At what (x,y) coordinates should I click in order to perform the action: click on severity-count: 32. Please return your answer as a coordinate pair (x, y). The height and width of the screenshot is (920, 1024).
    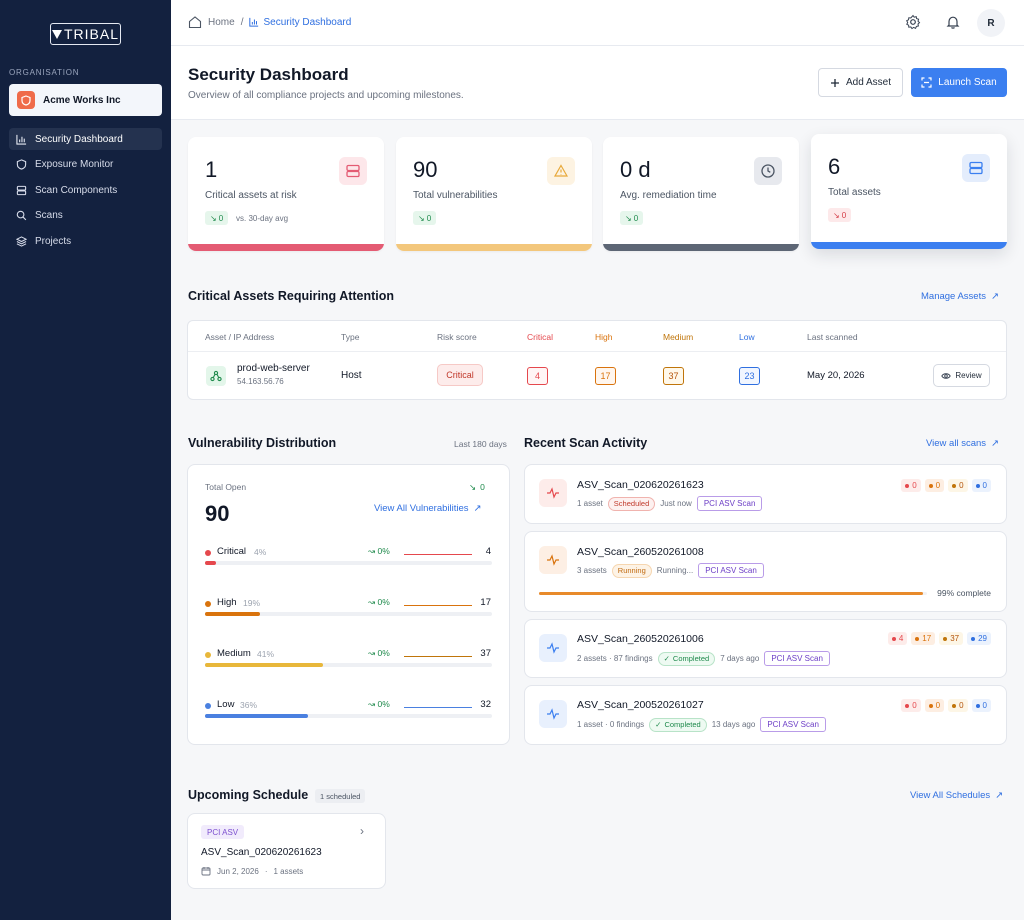
    Looking at the image, I should click on (485, 704).